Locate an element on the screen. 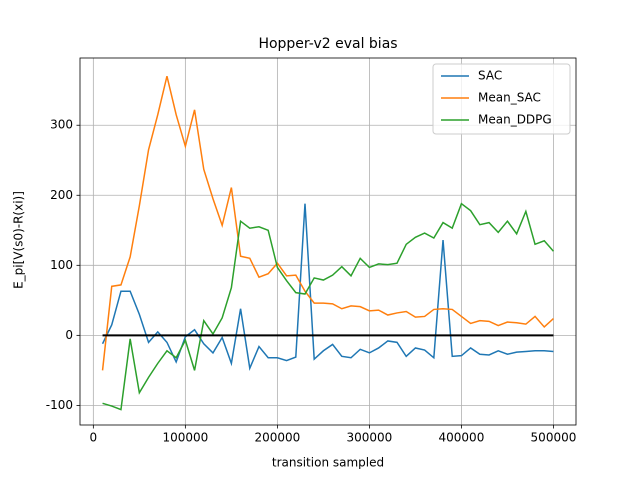  y-tick-label: 300 is located at coordinates (61, 125).